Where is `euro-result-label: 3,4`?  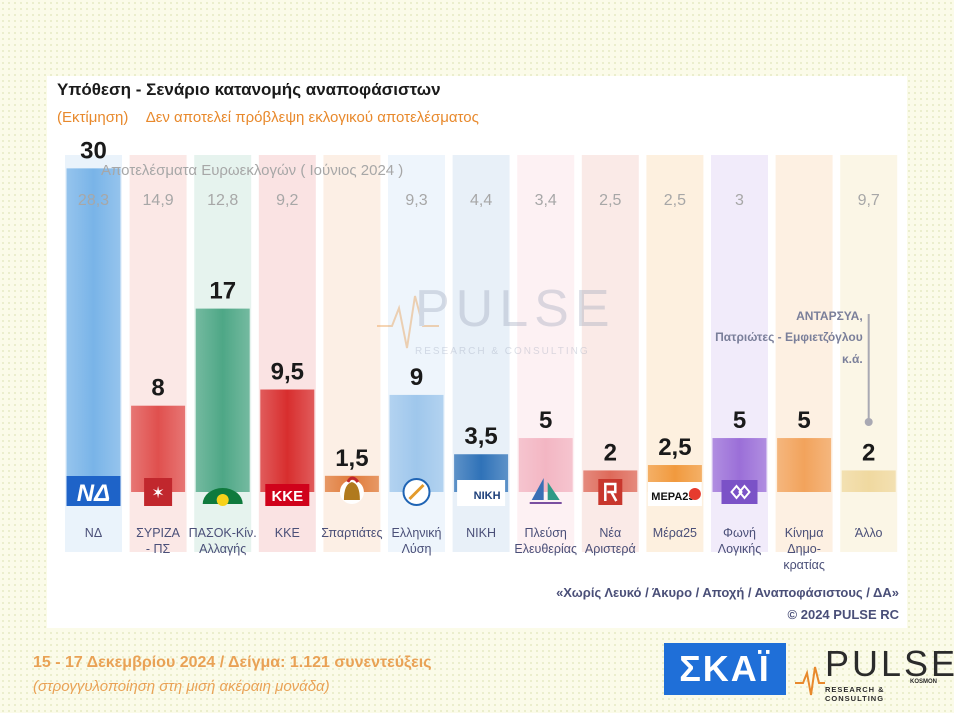 euro-result-label: 3,4 is located at coordinates (546, 200).